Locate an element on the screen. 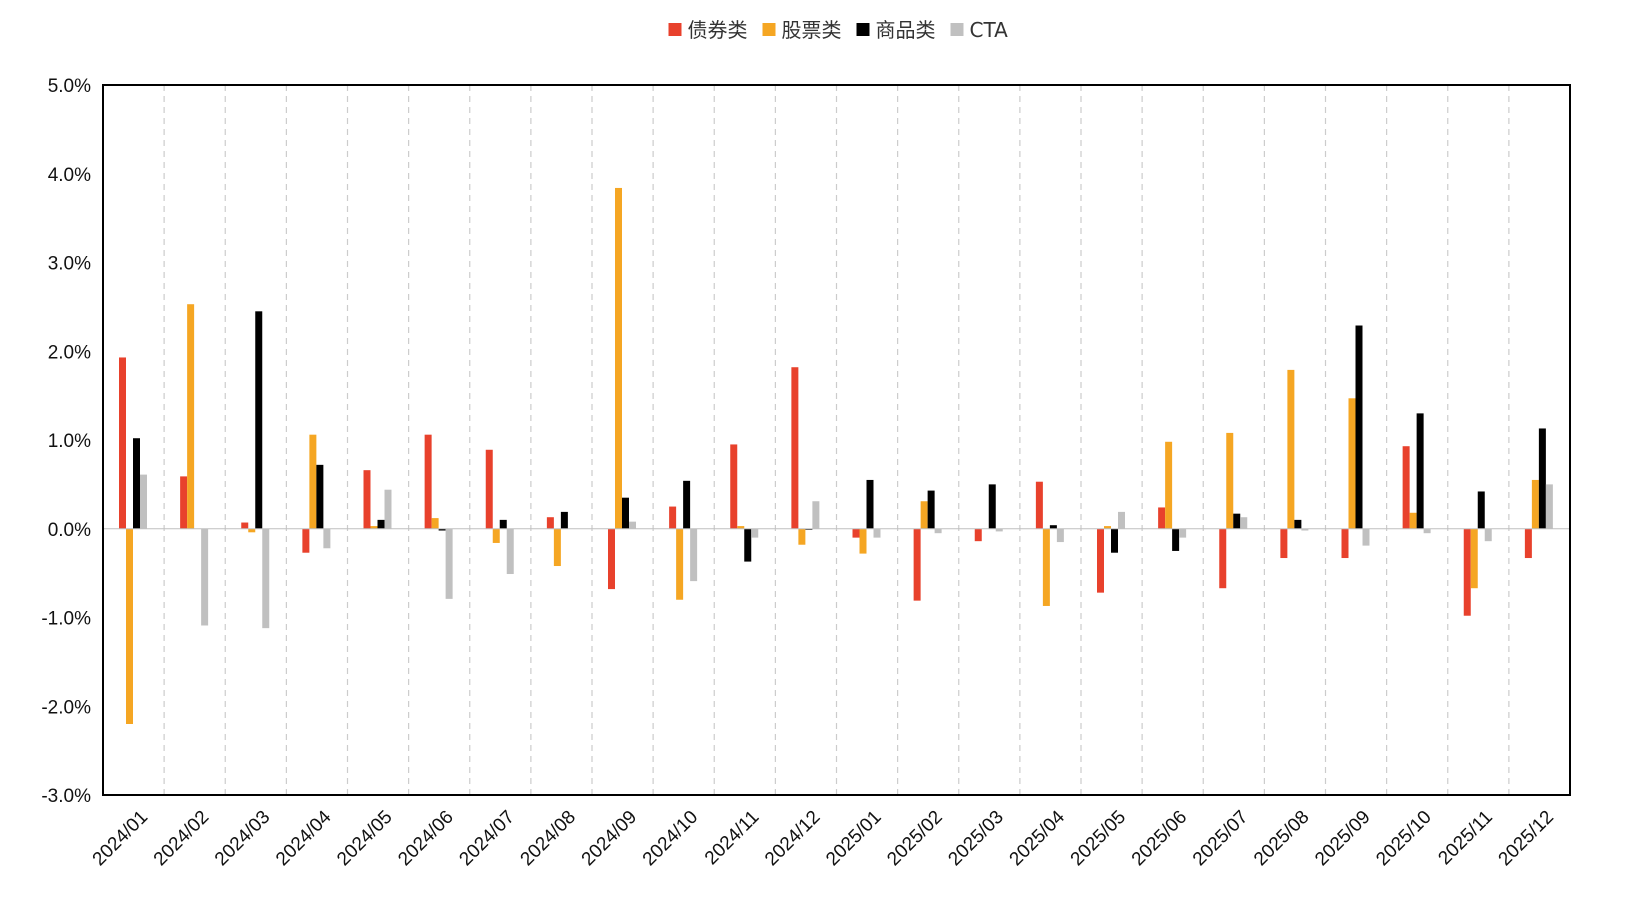 This screenshot has height=910, width=1645. x-tick-label: 2024/09 is located at coordinates (609, 838).